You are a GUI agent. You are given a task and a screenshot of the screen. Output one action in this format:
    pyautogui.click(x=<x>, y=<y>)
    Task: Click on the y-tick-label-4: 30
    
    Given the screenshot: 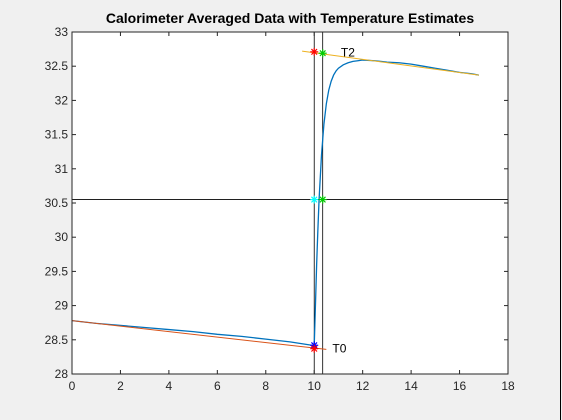 What is the action you would take?
    pyautogui.click(x=62, y=237)
    